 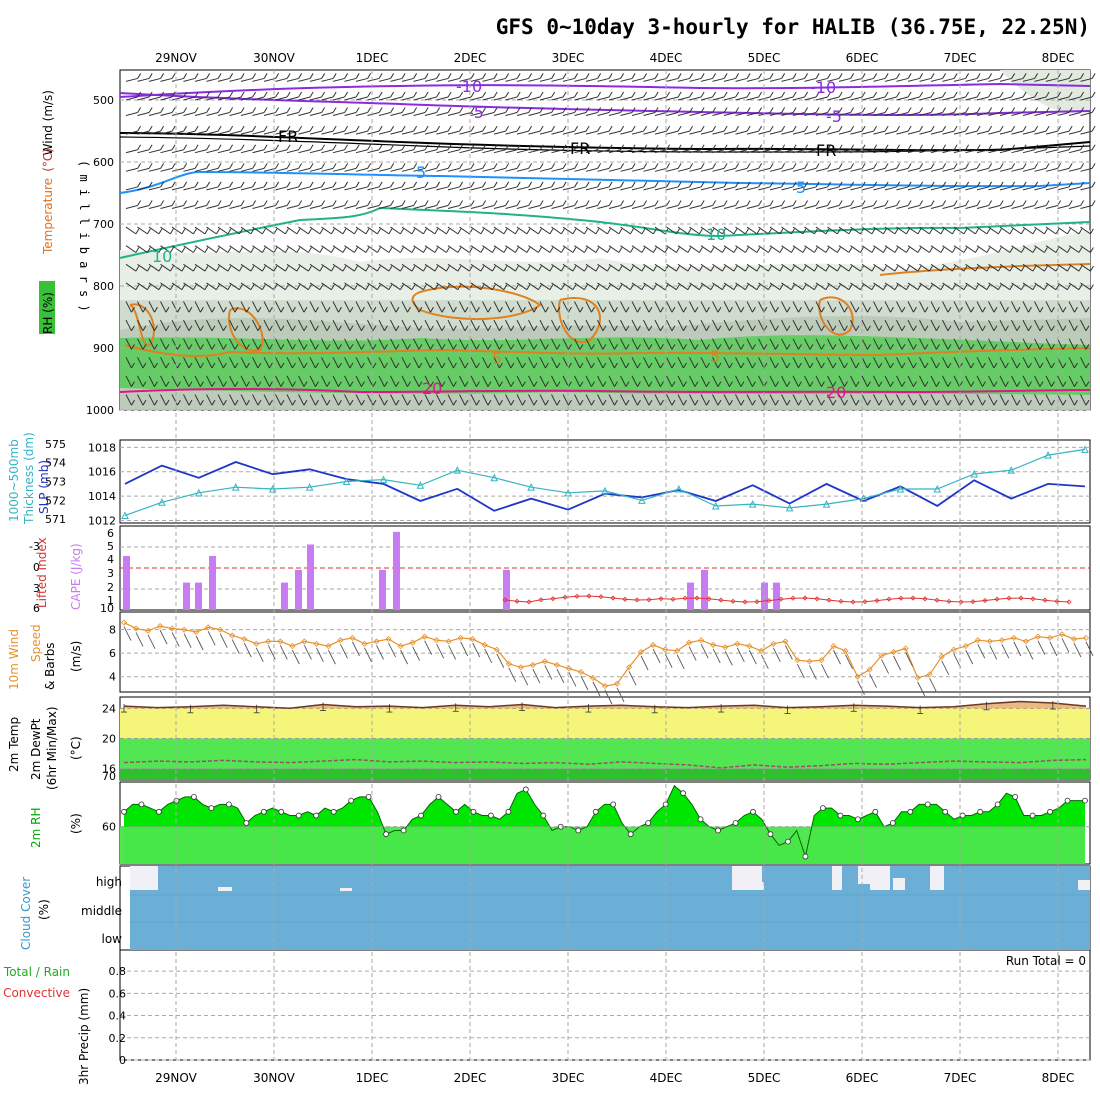 I want to click on cape-tick: 1, so click(x=110, y=600).